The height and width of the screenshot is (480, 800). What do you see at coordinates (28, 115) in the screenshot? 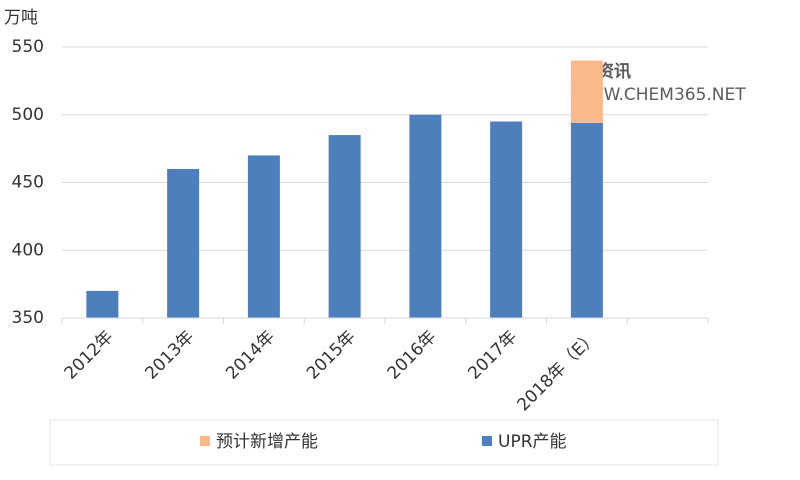
I see `y-tick-label: 500` at bounding box center [28, 115].